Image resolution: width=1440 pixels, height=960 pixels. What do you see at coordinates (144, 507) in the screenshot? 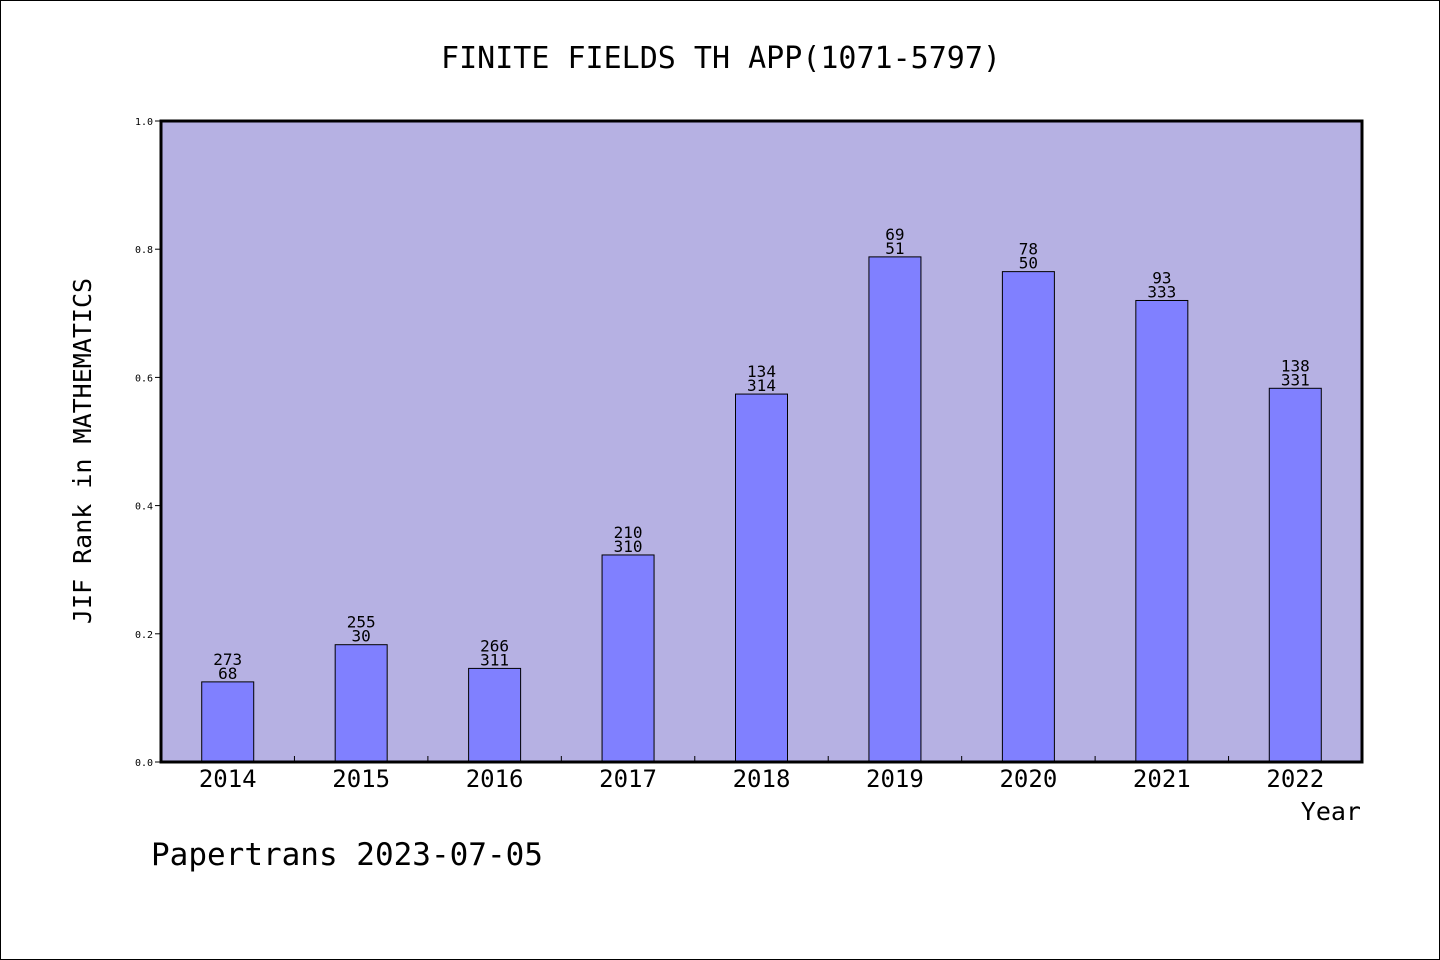
I see `y-tick-label: 0.4` at bounding box center [144, 507].